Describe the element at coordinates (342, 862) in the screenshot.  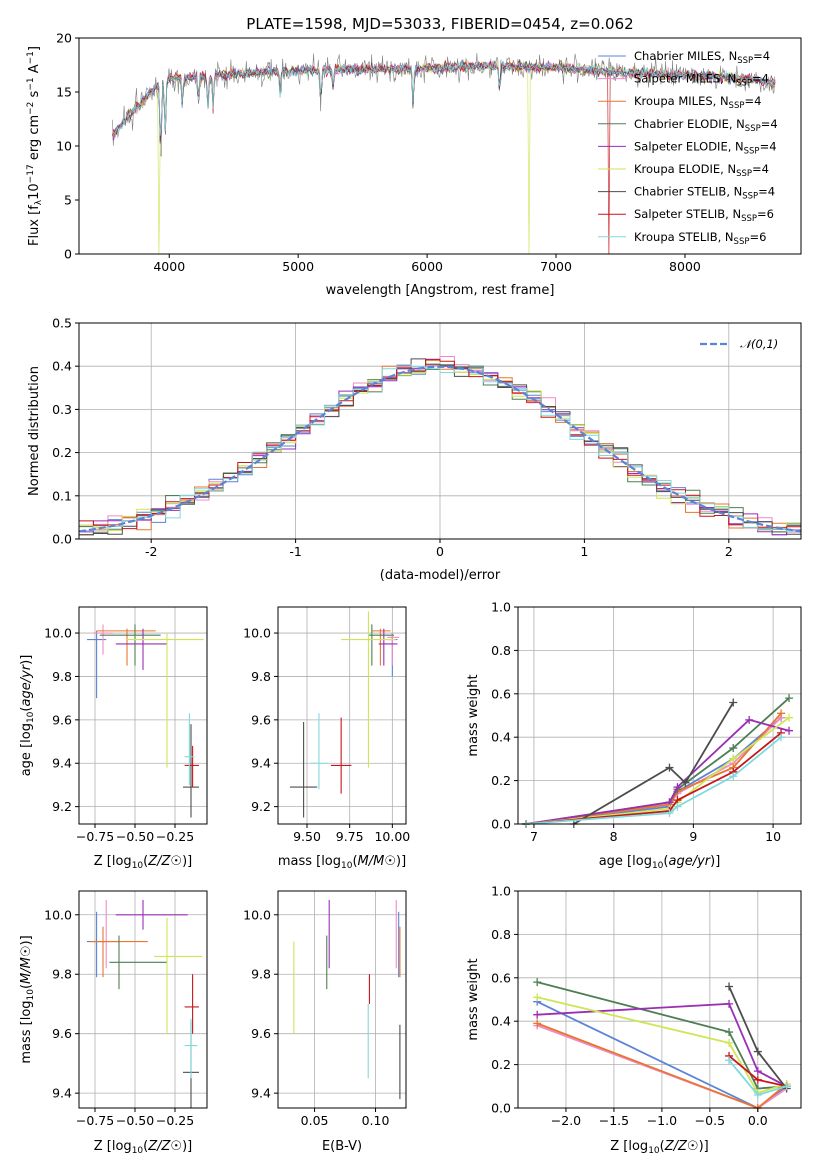
I see `x-axis-label: mass [log10(M/M☉)]` at that location.